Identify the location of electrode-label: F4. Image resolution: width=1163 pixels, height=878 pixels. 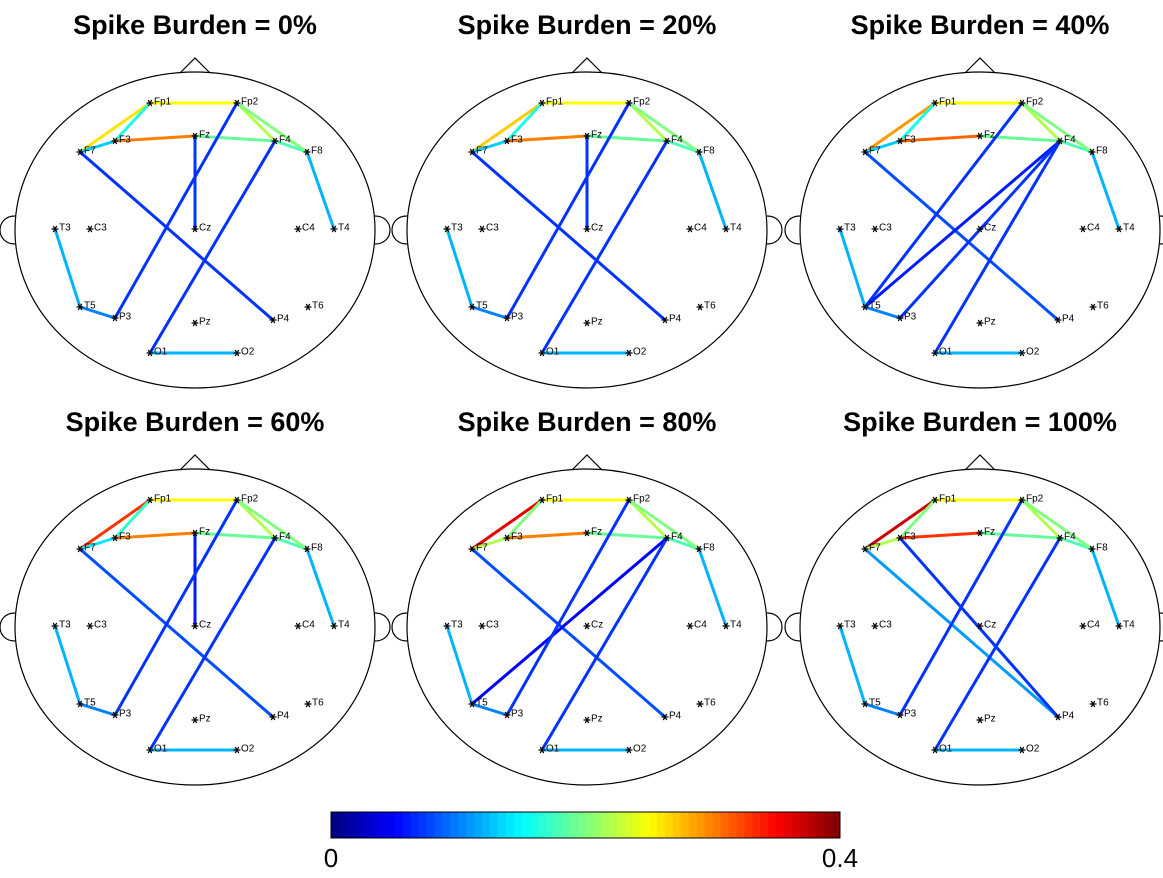
(677, 140).